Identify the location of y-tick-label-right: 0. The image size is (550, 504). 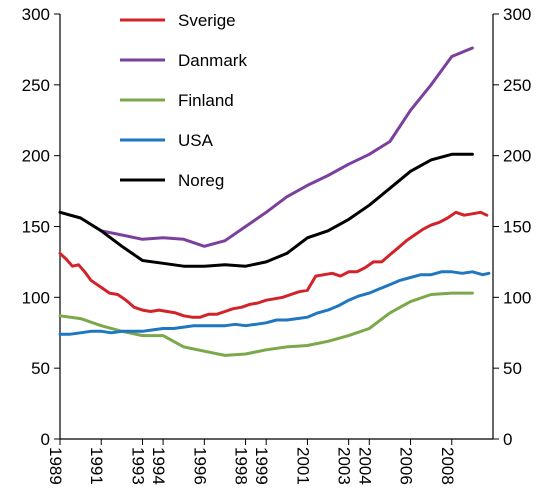
(507, 439).